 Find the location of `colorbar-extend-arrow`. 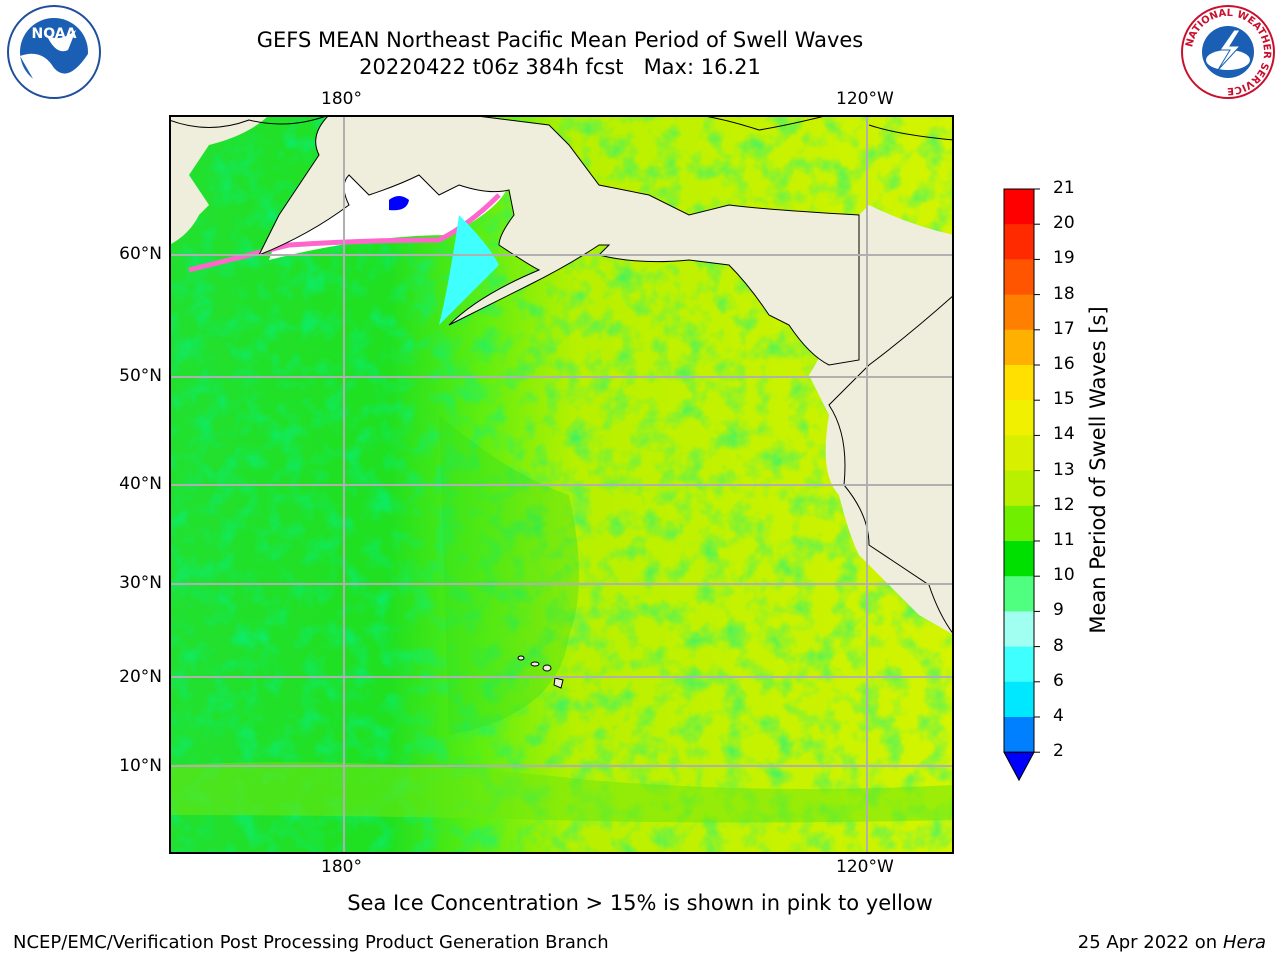

colorbar-extend-arrow is located at coordinates (1019, 766).